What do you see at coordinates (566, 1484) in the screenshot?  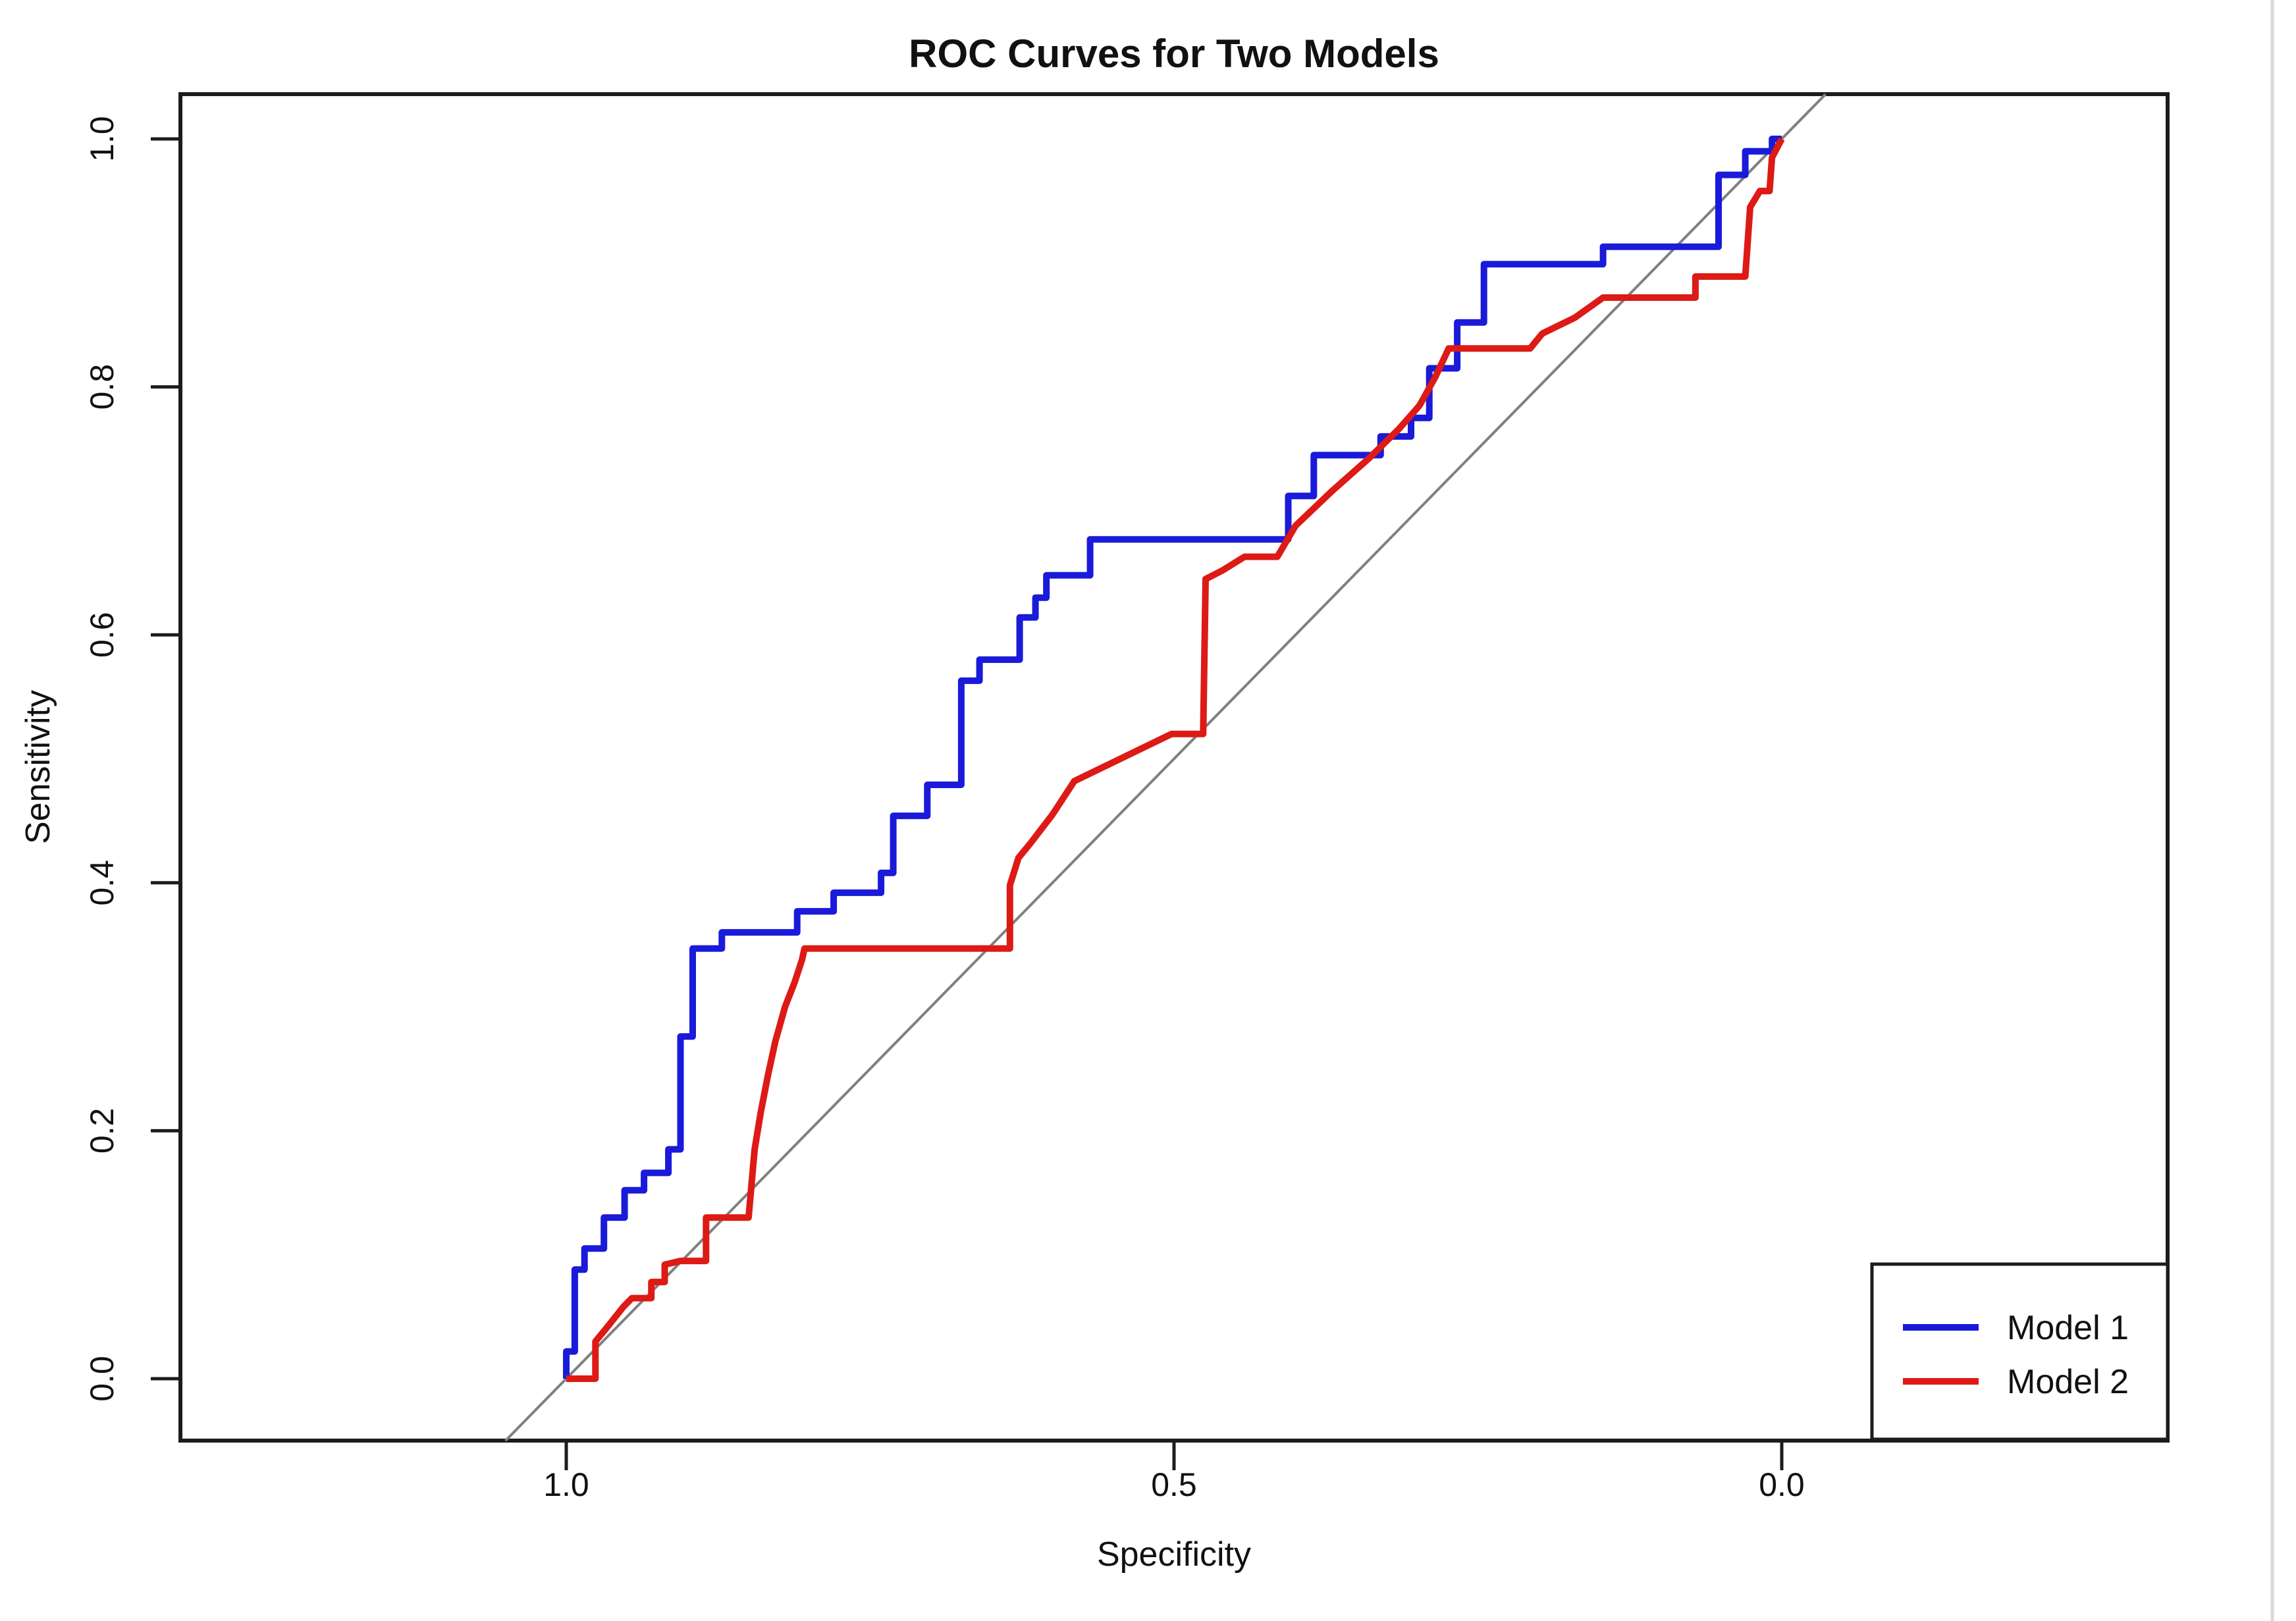 I see `x-tick-label: 1.0` at bounding box center [566, 1484].